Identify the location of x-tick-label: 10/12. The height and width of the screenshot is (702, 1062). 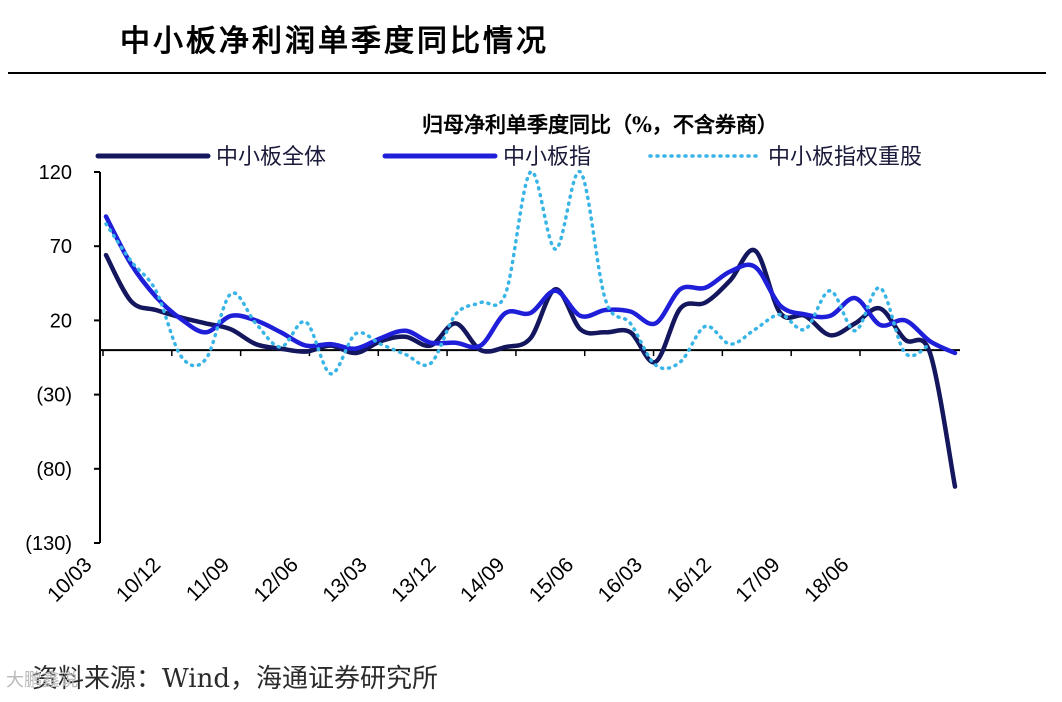
(138, 579).